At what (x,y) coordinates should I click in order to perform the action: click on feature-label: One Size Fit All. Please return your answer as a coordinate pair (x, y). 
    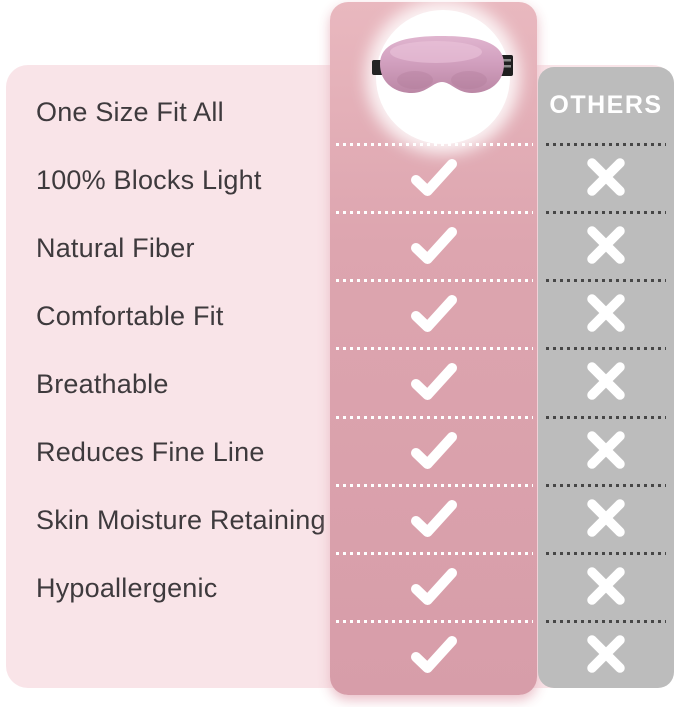
    Looking at the image, I should click on (130, 111).